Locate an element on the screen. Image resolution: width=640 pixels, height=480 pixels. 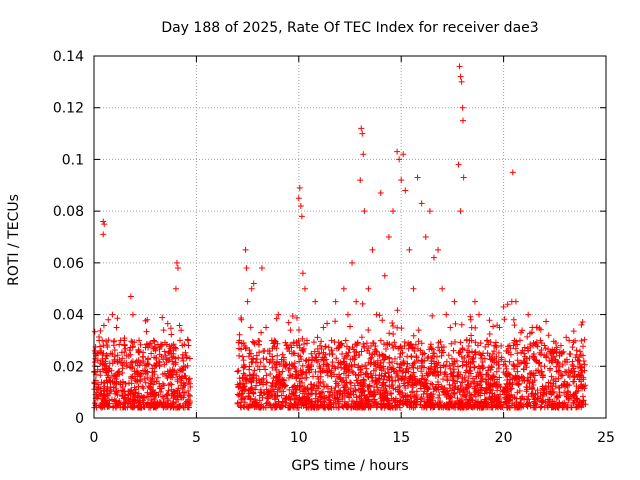
x-tick-label: 0 is located at coordinates (94, 438).